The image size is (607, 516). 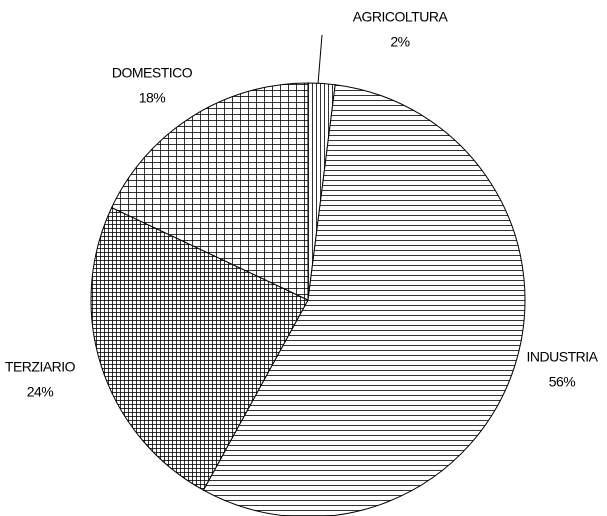 What do you see at coordinates (152, 98) in the screenshot?
I see `slice-value-label: 18%` at bounding box center [152, 98].